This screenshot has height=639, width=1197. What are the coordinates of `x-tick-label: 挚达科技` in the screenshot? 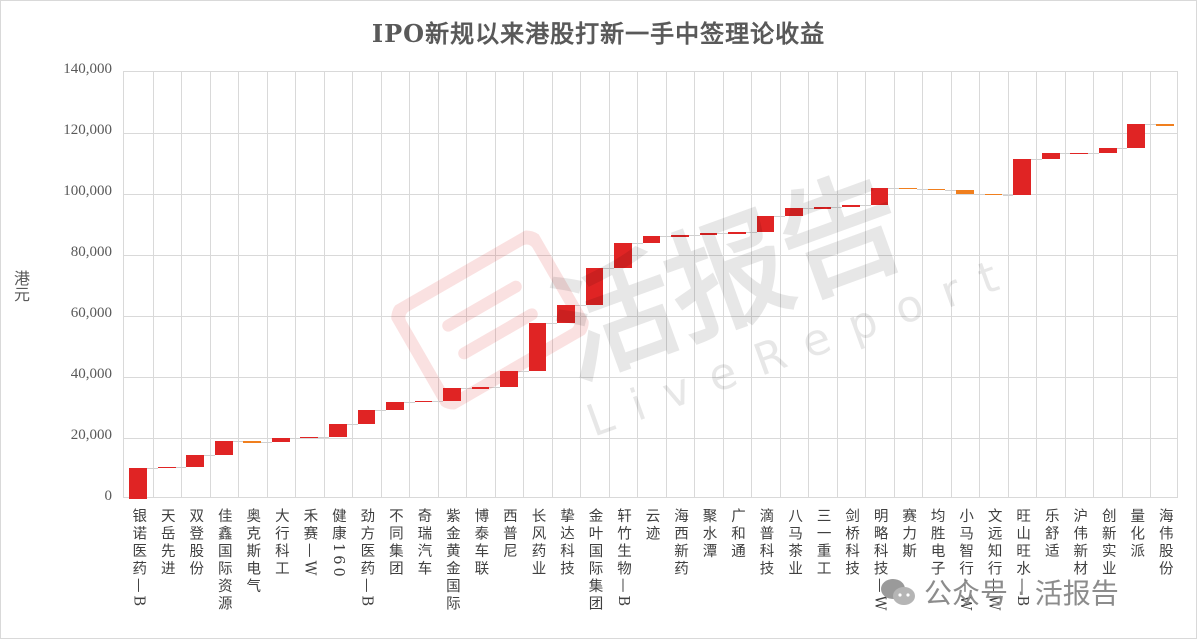 It's located at (565, 543).